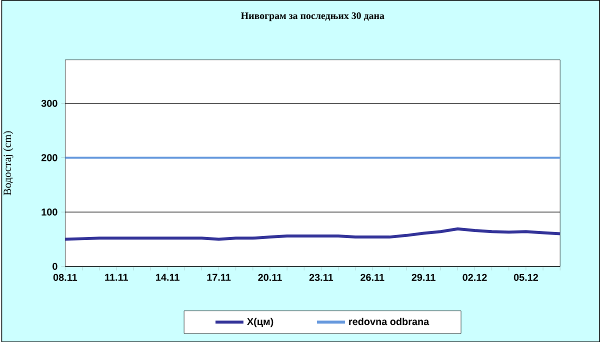 Image resolution: width=600 pixels, height=342 pixels. Describe the element at coordinates (8, 163) in the screenshot. I see `y-axis-title: Водостај (cm)` at that location.